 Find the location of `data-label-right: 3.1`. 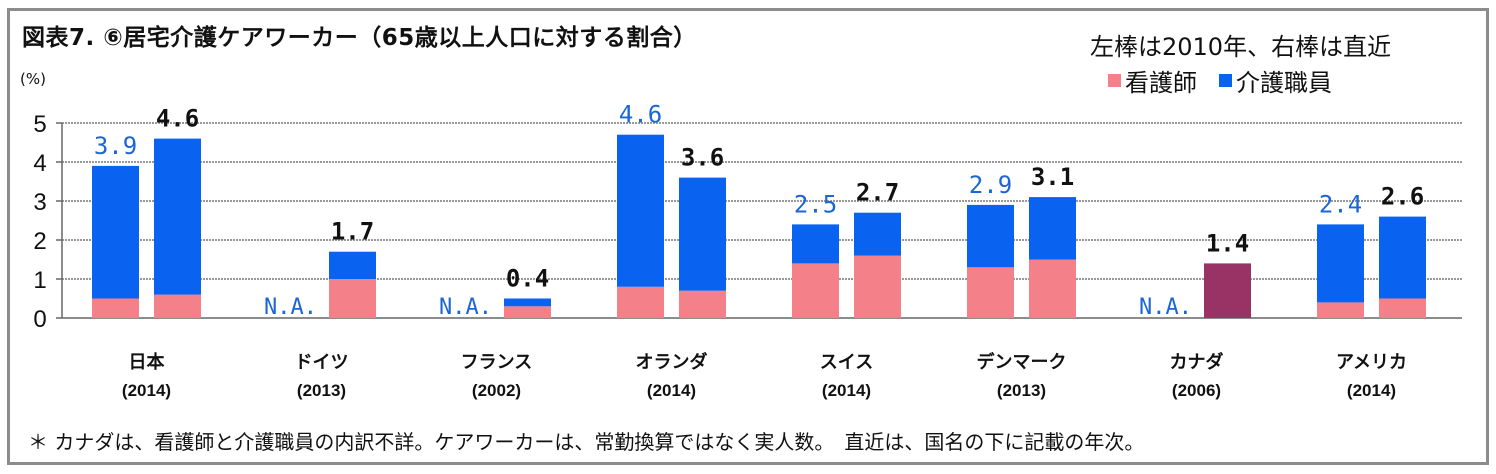

data-label-right: 3.1 is located at coordinates (1052, 177).